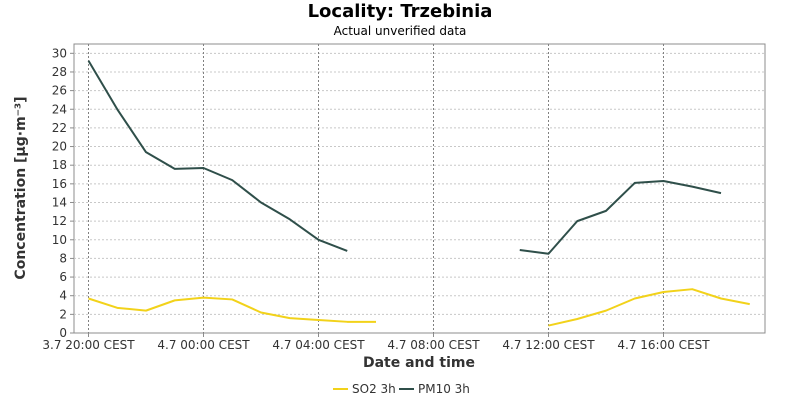  What do you see at coordinates (59, 53) in the screenshot?
I see `y-tick-label: 30` at bounding box center [59, 53].